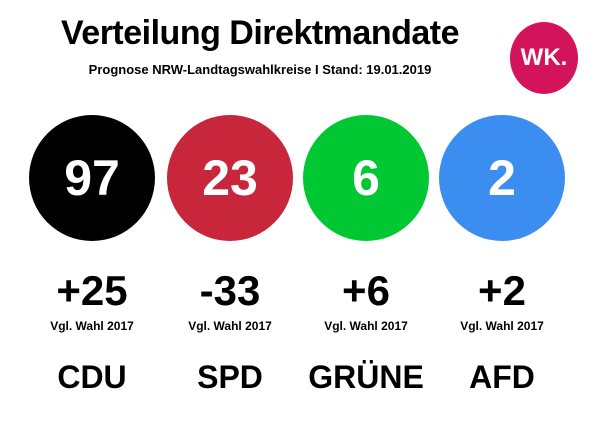 The width and height of the screenshot is (600, 432). I want to click on party-name: GRÜNE, so click(366, 377).